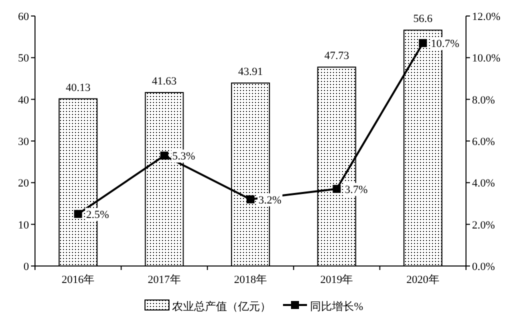  What do you see at coordinates (423, 280) in the screenshot?
I see `x-tick-label: 2020年` at bounding box center [423, 280].